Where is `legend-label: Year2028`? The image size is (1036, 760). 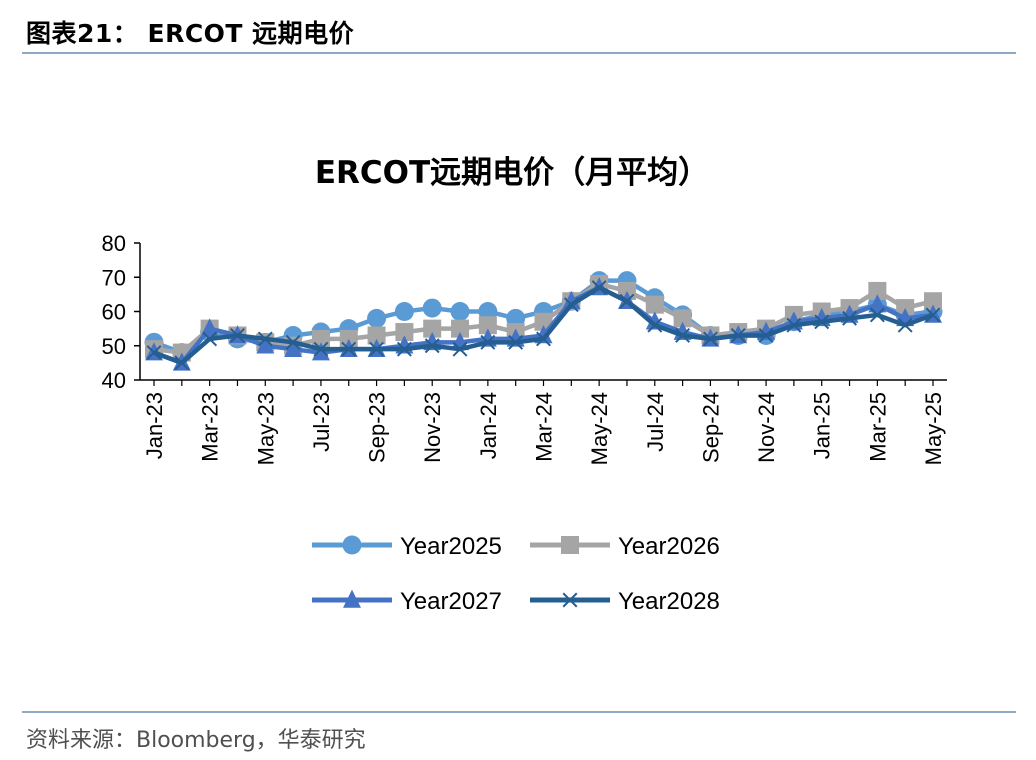
legend-label: Year2028 is located at coordinates (669, 601).